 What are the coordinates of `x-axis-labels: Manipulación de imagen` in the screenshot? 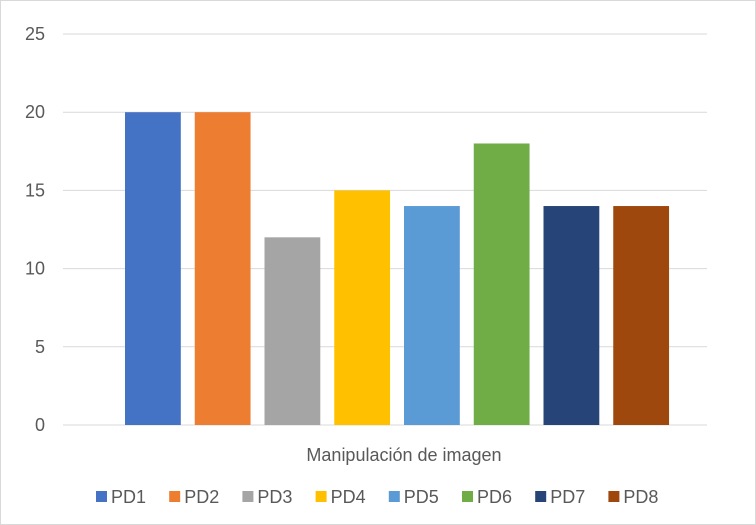 It's located at (403, 455).